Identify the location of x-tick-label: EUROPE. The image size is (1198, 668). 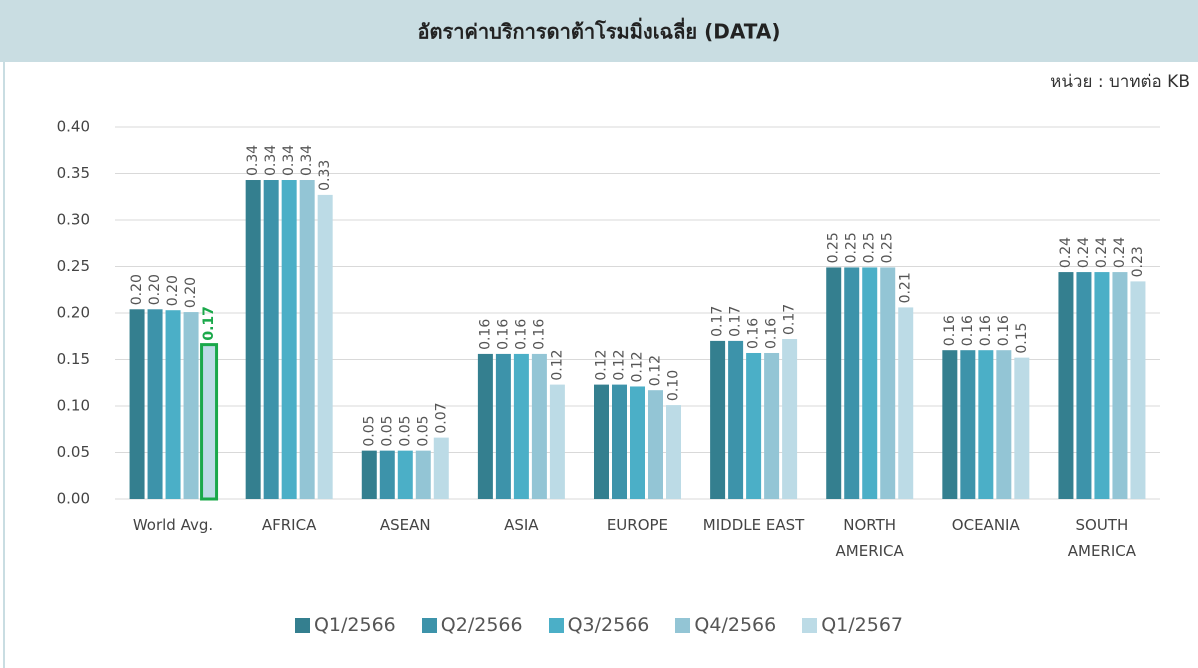
(637, 525).